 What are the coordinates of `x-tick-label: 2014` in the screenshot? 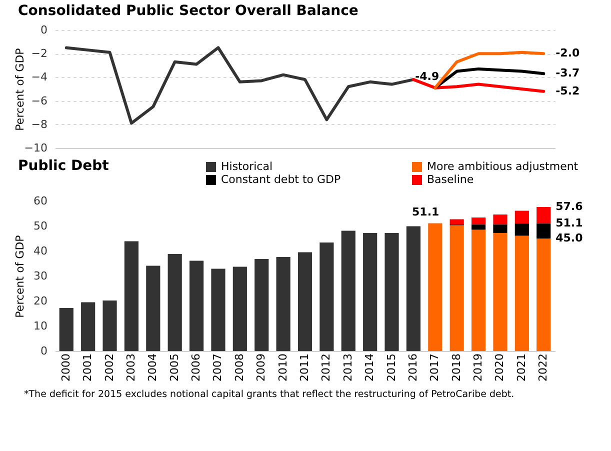 It's located at (369, 368).